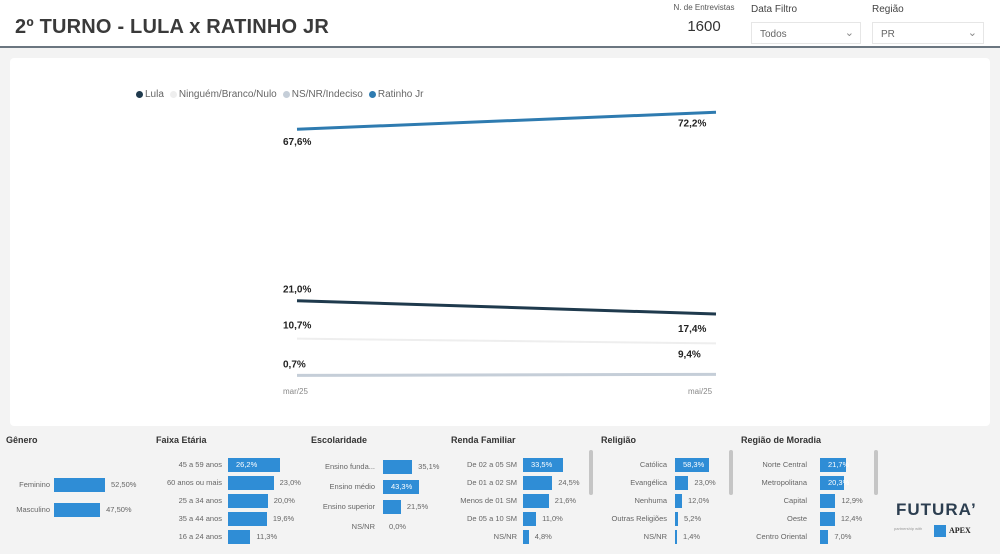  I want to click on bar-value: 1,4%, so click(692, 536).